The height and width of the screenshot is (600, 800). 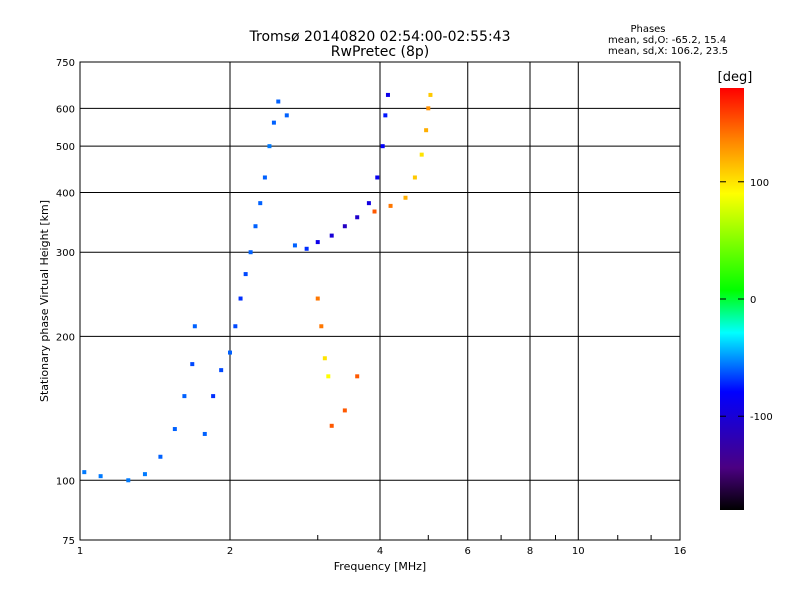 I want to click on x-tick-label: 6, so click(x=468, y=551).